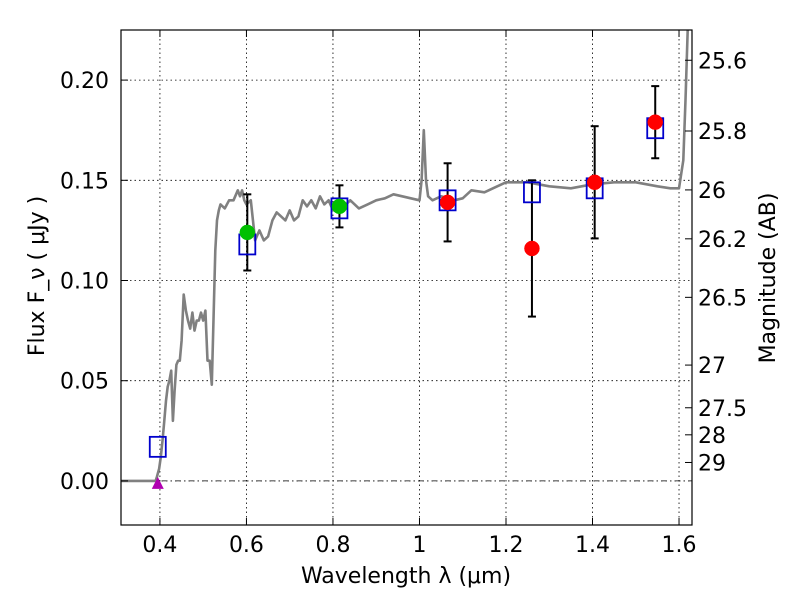 The height and width of the screenshot is (600, 800). I want to click on x-tick-label: 0.6, so click(246, 545).